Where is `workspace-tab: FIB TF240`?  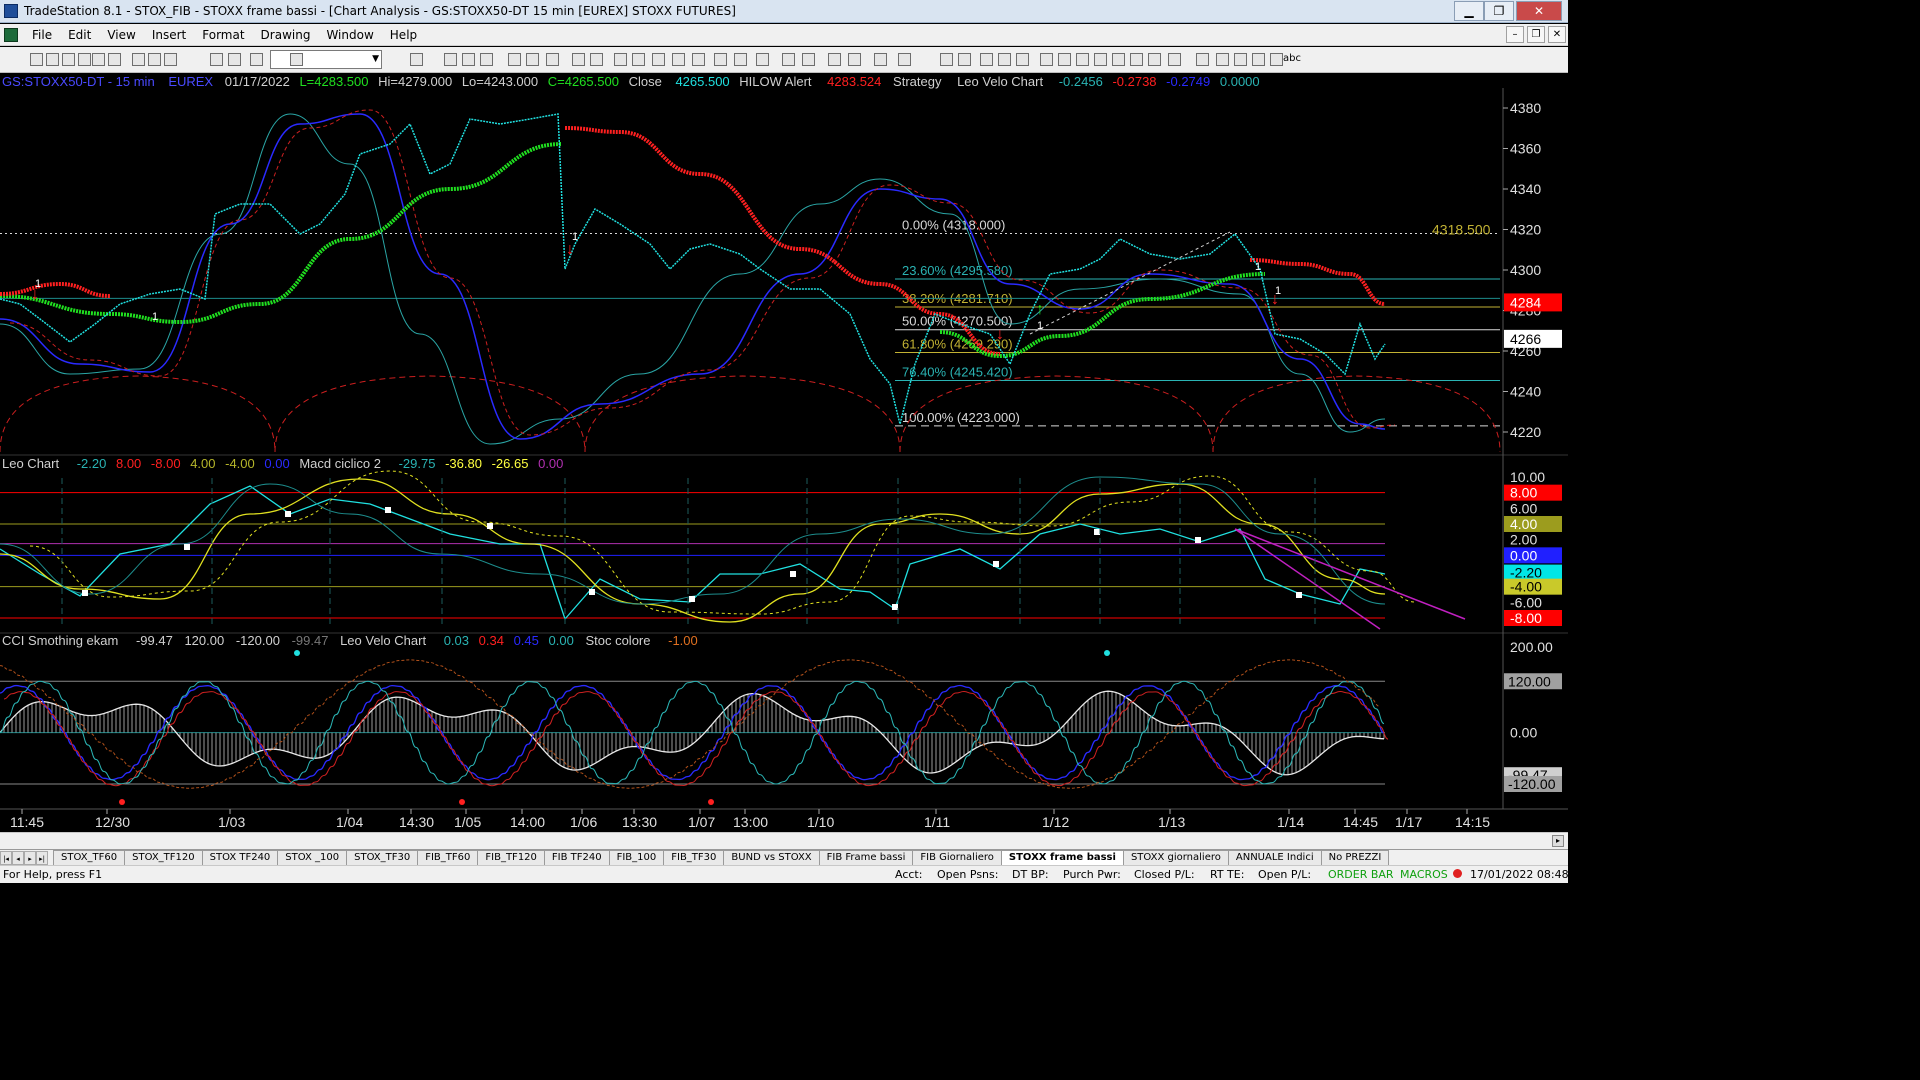
workspace-tab: FIB TF240 is located at coordinates (576, 857).